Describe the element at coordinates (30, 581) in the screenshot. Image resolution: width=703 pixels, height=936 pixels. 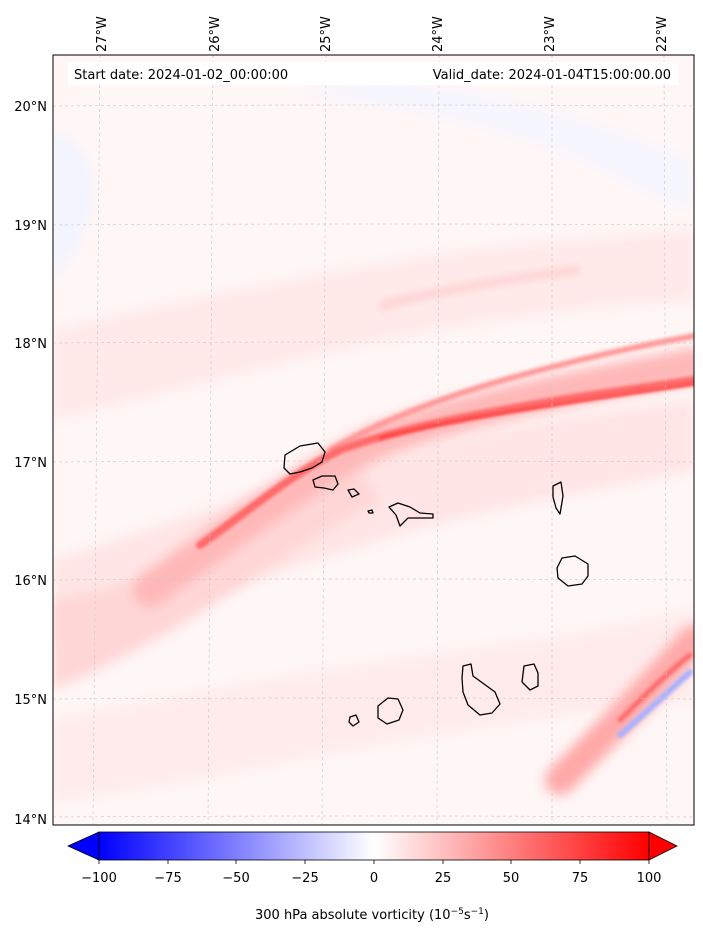
I see `lat-label-16n: 16°N` at that location.